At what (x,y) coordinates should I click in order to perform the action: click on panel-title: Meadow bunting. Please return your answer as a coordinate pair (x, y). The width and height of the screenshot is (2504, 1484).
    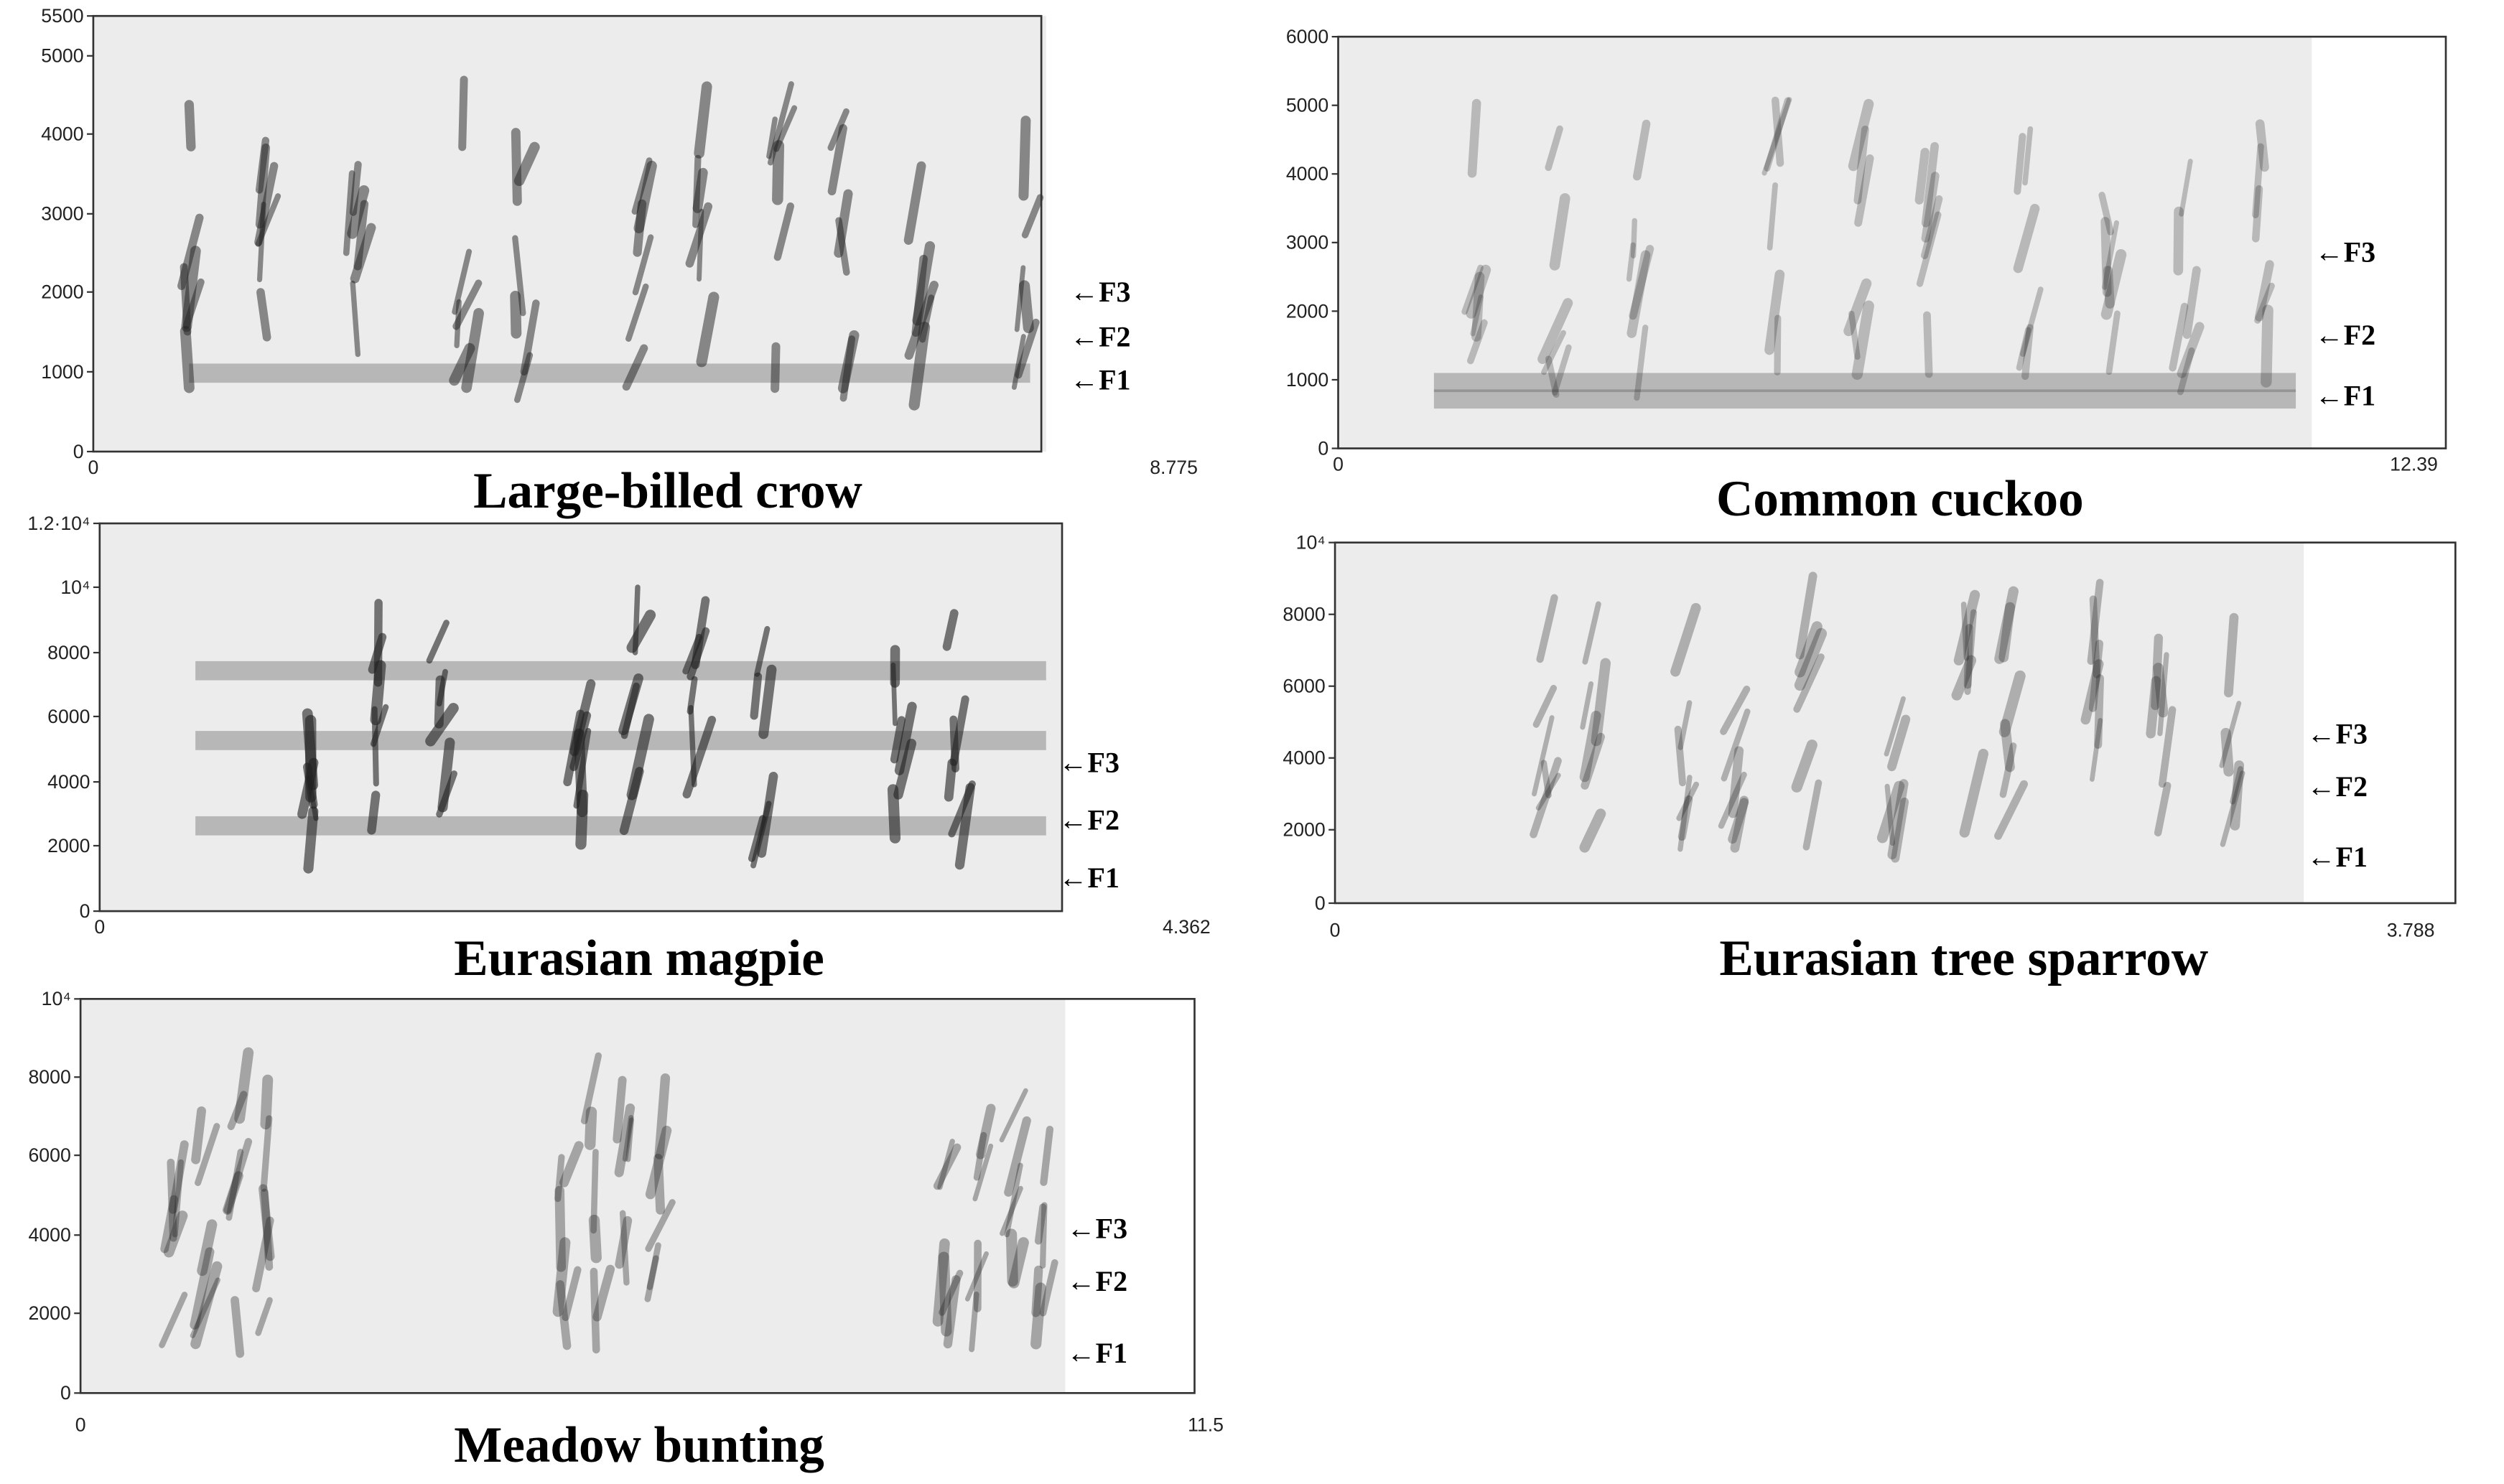
    Looking at the image, I should click on (639, 1445).